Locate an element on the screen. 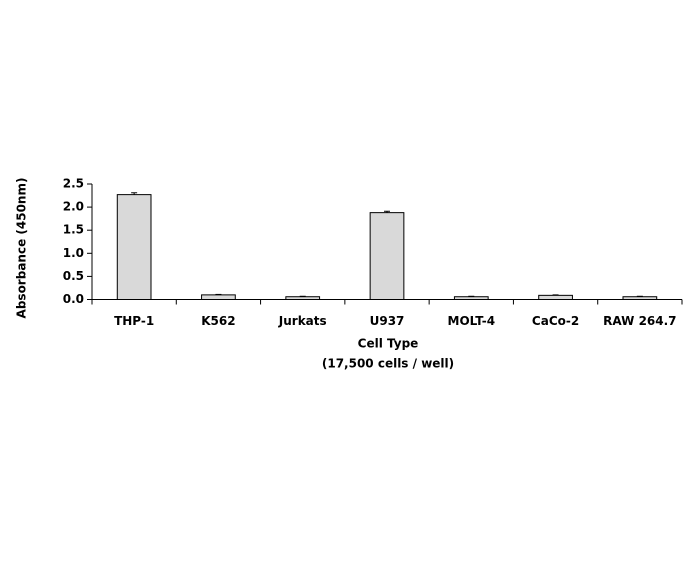 The width and height of the screenshot is (696, 564). y-tick-label: 2.0 is located at coordinates (73, 207).